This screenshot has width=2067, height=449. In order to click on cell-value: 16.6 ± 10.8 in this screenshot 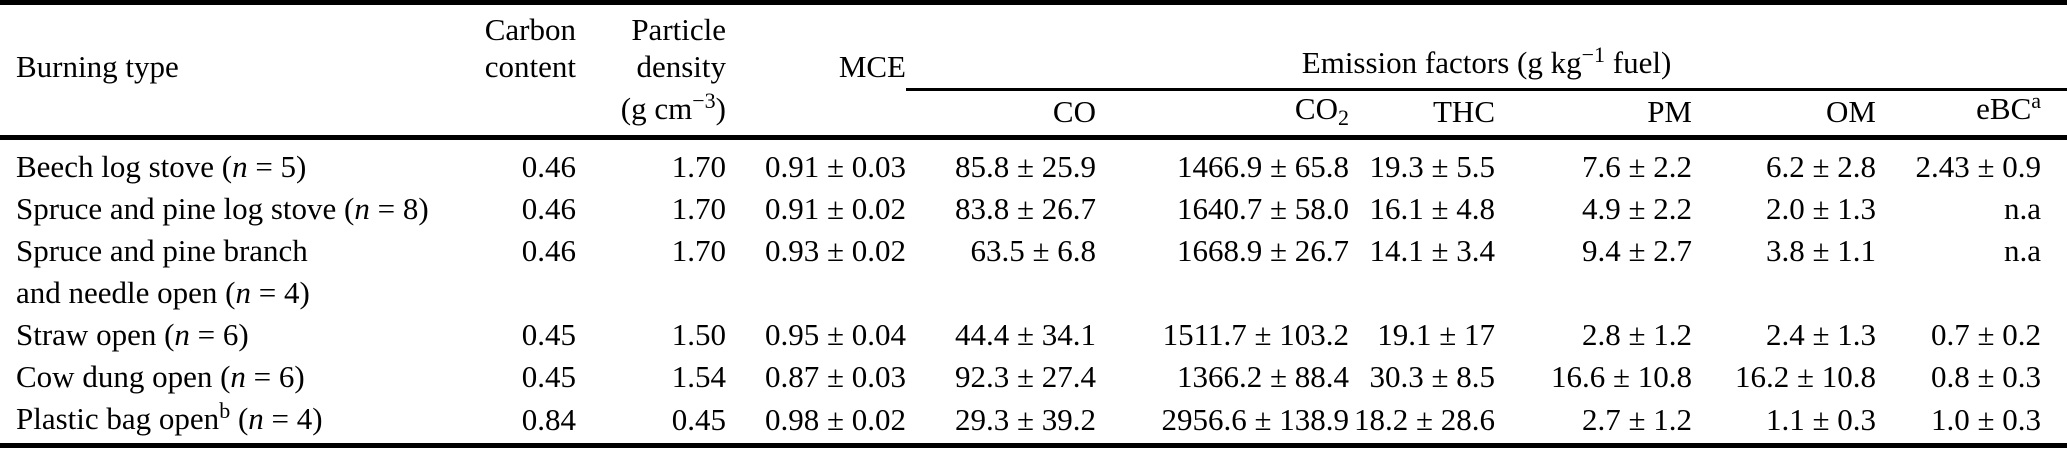, I will do `click(1621, 376)`.